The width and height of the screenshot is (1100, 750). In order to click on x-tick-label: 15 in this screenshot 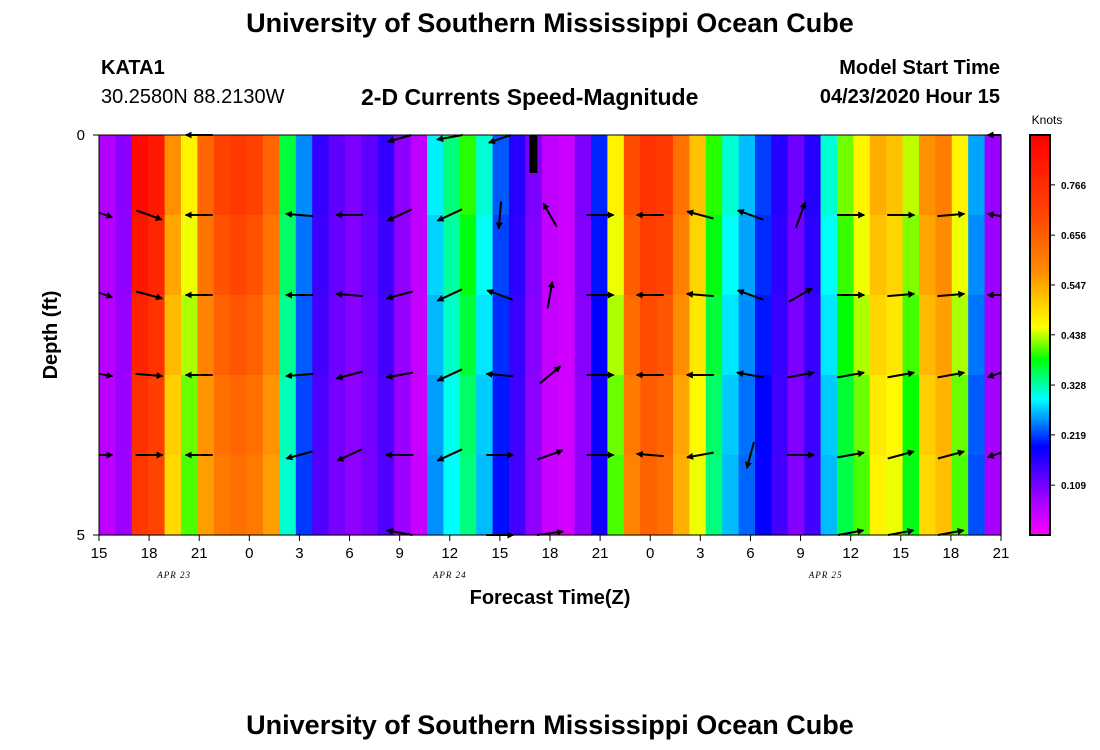, I will do `click(900, 553)`.